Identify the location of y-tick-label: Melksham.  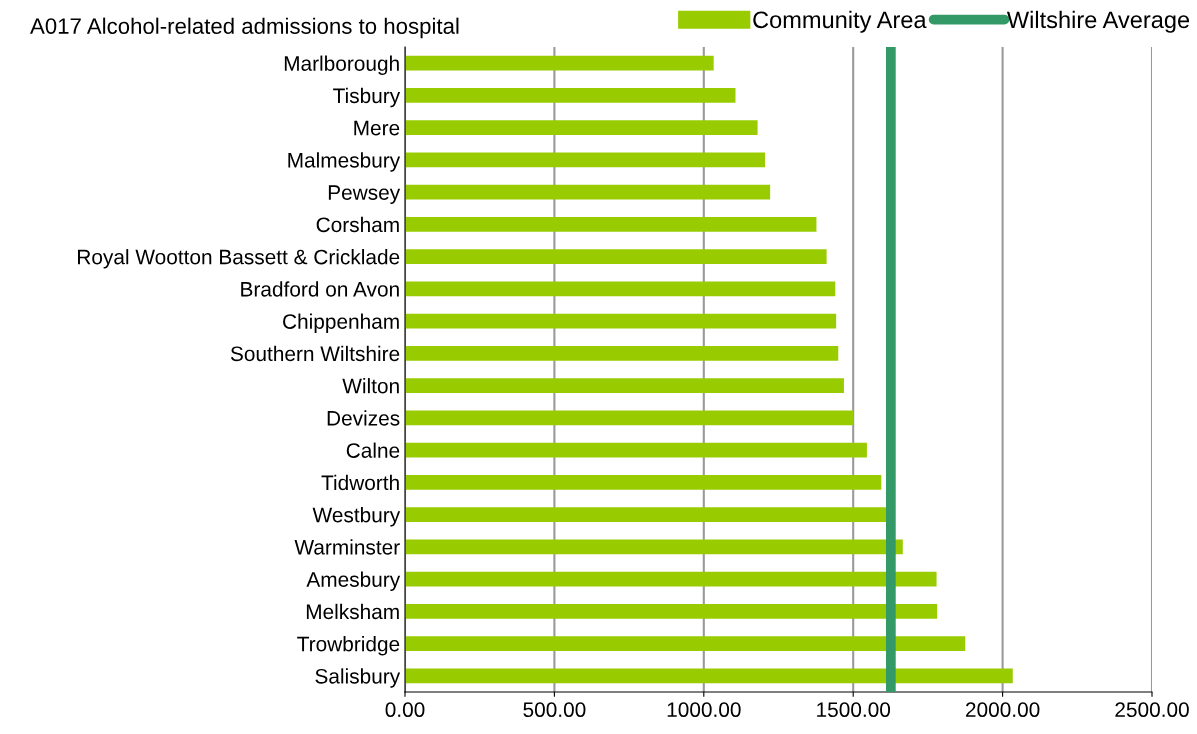
(352, 611).